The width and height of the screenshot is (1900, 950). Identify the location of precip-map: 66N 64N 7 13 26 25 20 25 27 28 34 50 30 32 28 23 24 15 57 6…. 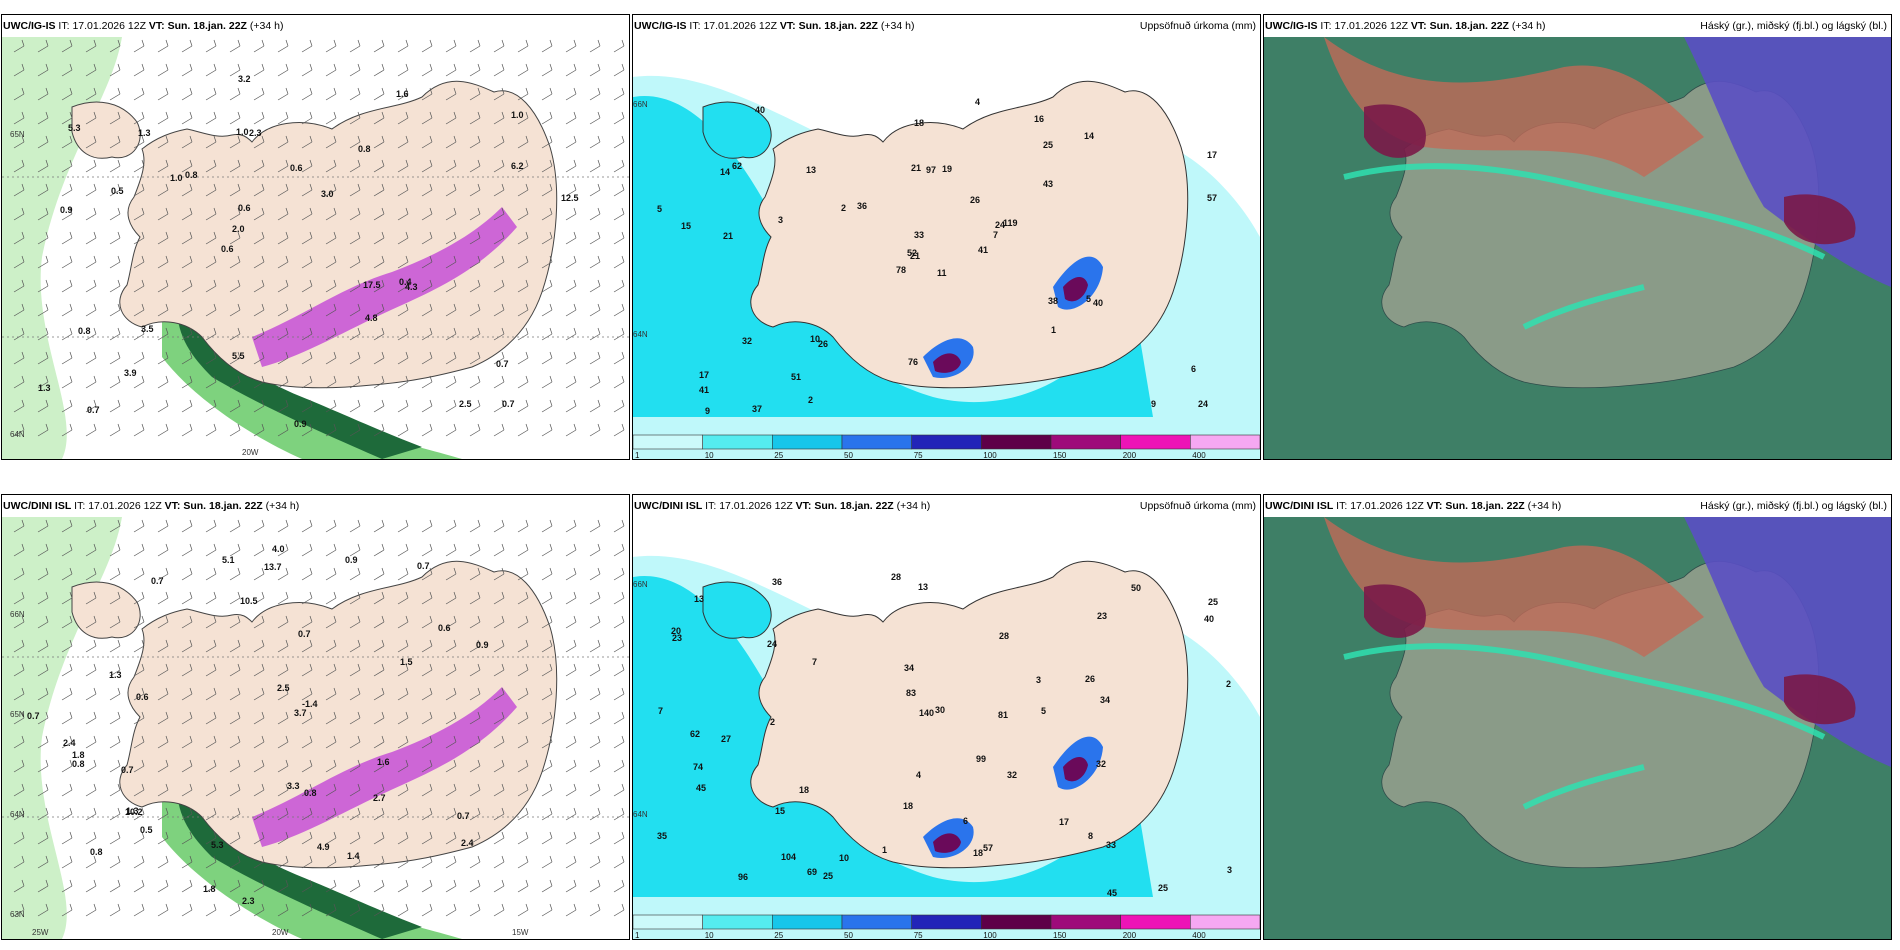
(946, 728).